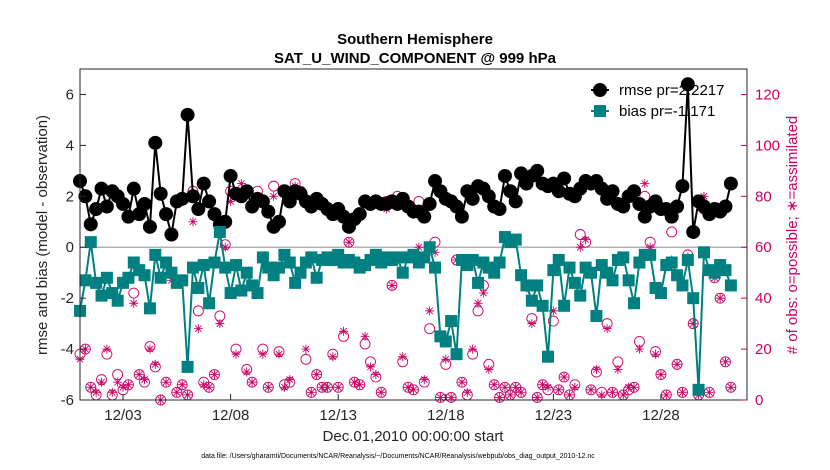  Describe the element at coordinates (763, 196) in the screenshot. I see `y2-tick-label: 80` at that location.